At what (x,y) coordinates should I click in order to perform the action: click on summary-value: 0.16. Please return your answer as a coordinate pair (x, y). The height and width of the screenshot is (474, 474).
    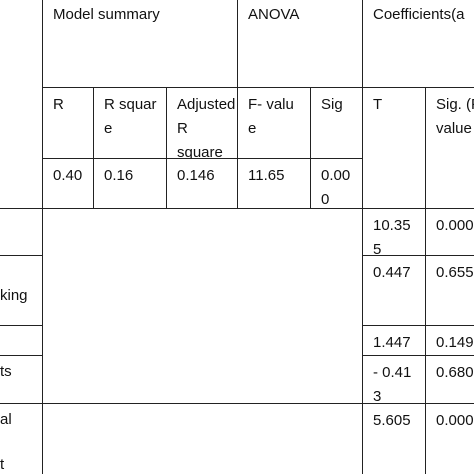
    Looking at the image, I should click on (129, 183).